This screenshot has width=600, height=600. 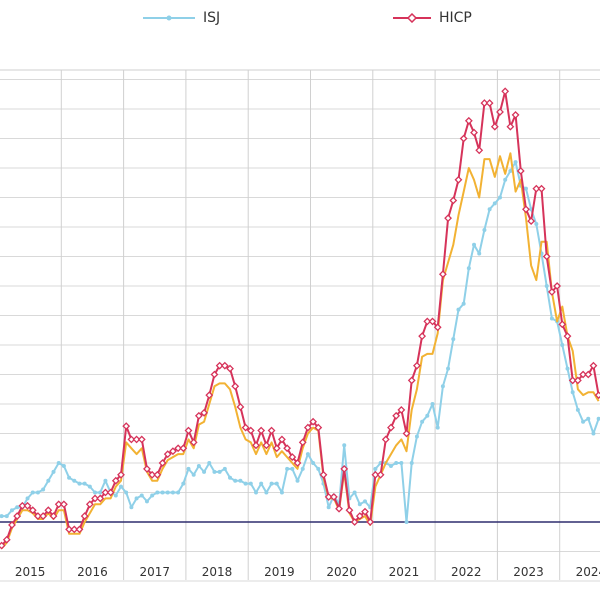 I want to click on hicp-legend-icon, so click(x=412, y=18).